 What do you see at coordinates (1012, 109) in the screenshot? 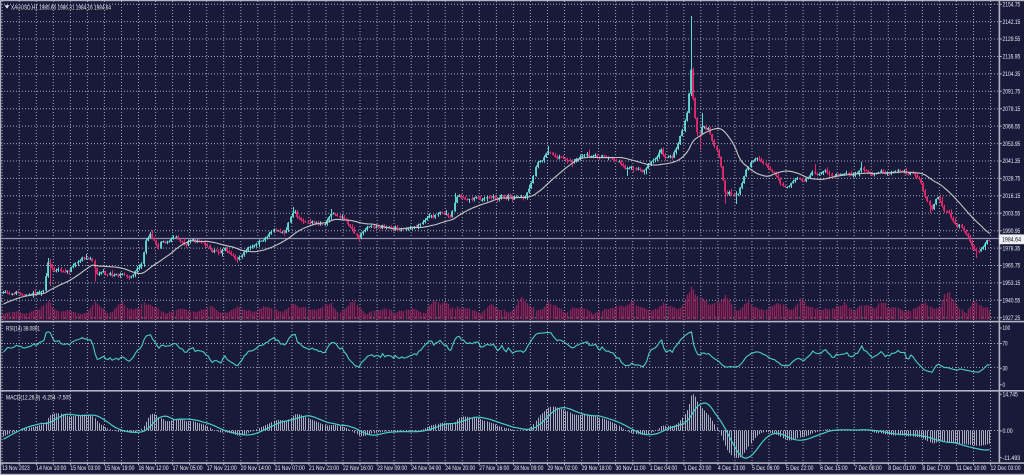
I see `svg-text: 2079.15` at bounding box center [1012, 109].